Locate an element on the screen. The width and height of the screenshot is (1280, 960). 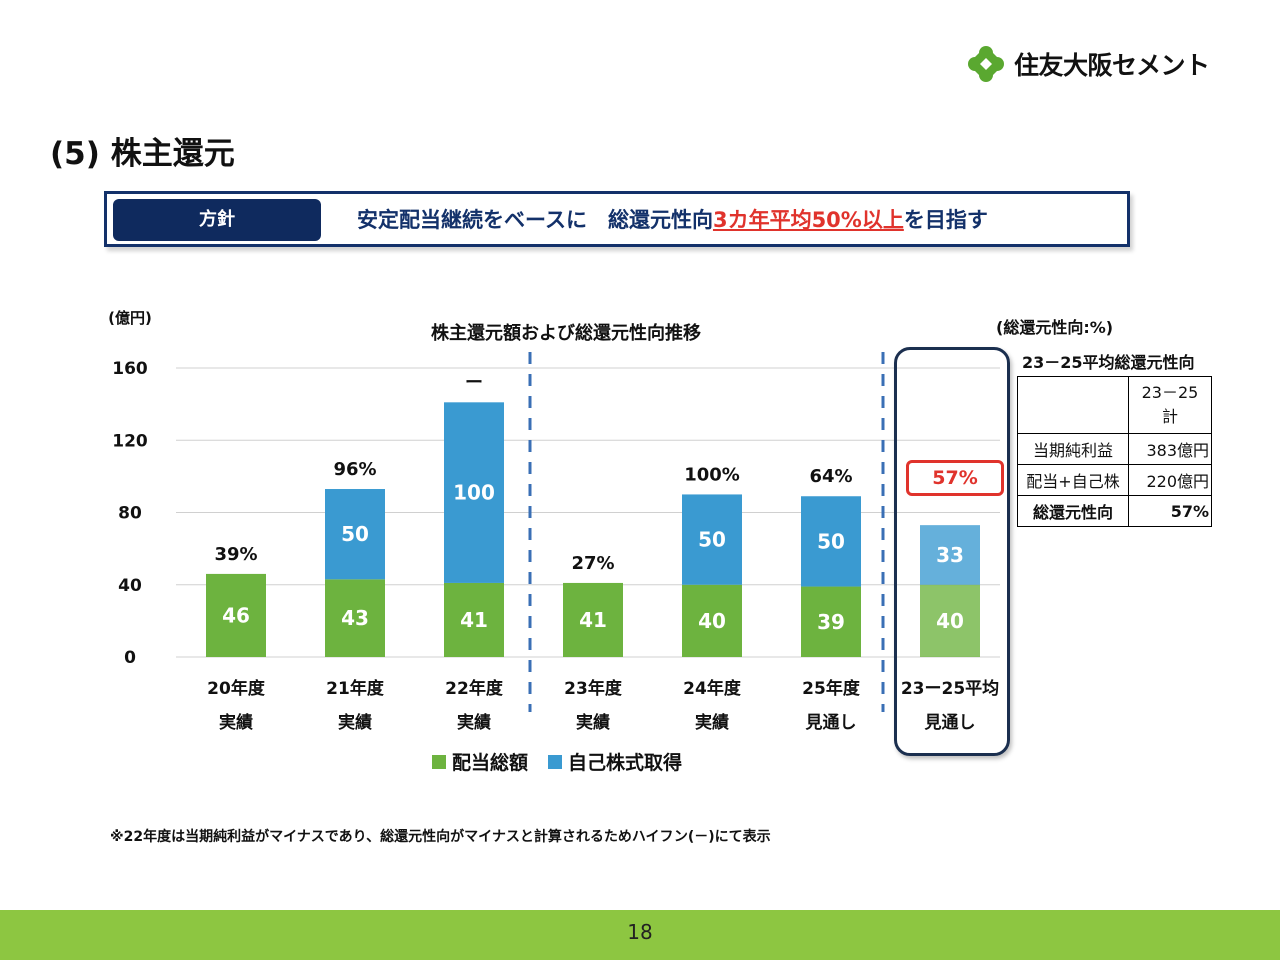
ratio-label: 100% is located at coordinates (712, 474).